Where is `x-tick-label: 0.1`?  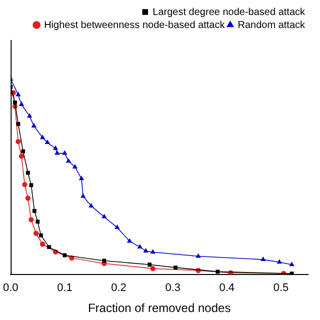 x-tick-label: 0.1 is located at coordinates (64, 288).